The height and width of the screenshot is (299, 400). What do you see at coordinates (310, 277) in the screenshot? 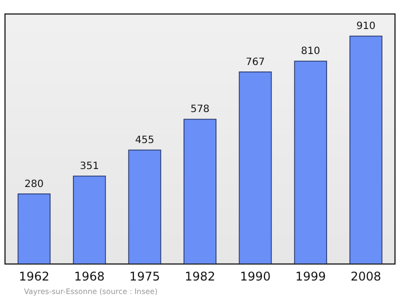
I see `x-tick-label: 1999` at bounding box center [310, 277].